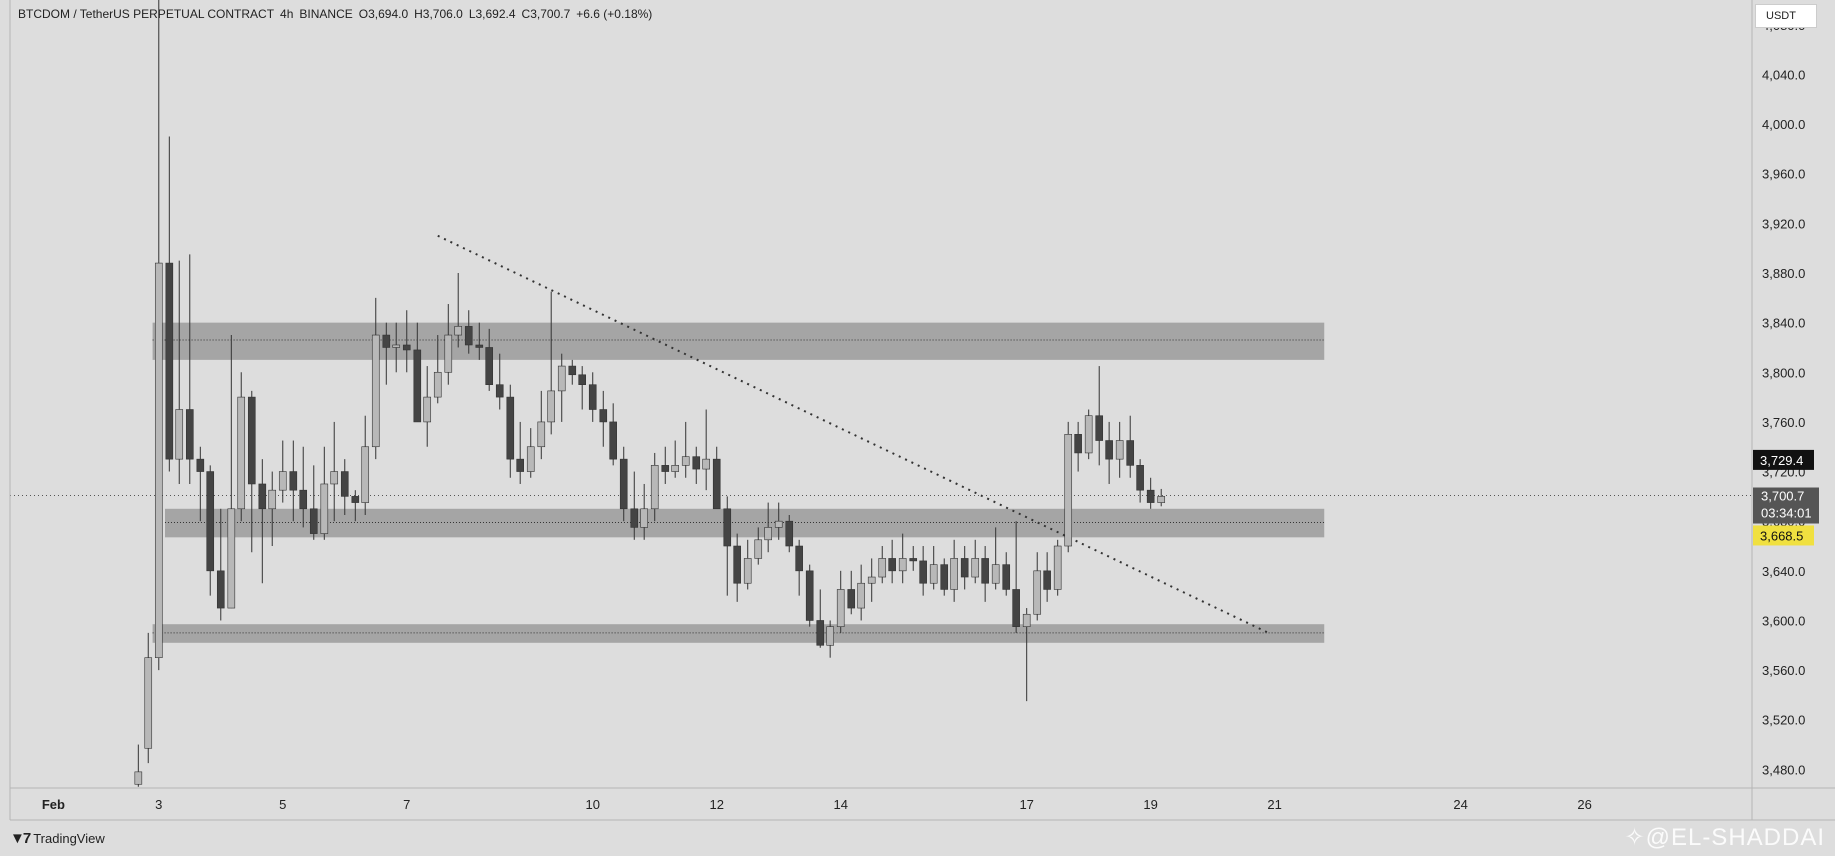 This screenshot has width=1835, height=856. I want to click on time-tick-label: 7, so click(406, 804).